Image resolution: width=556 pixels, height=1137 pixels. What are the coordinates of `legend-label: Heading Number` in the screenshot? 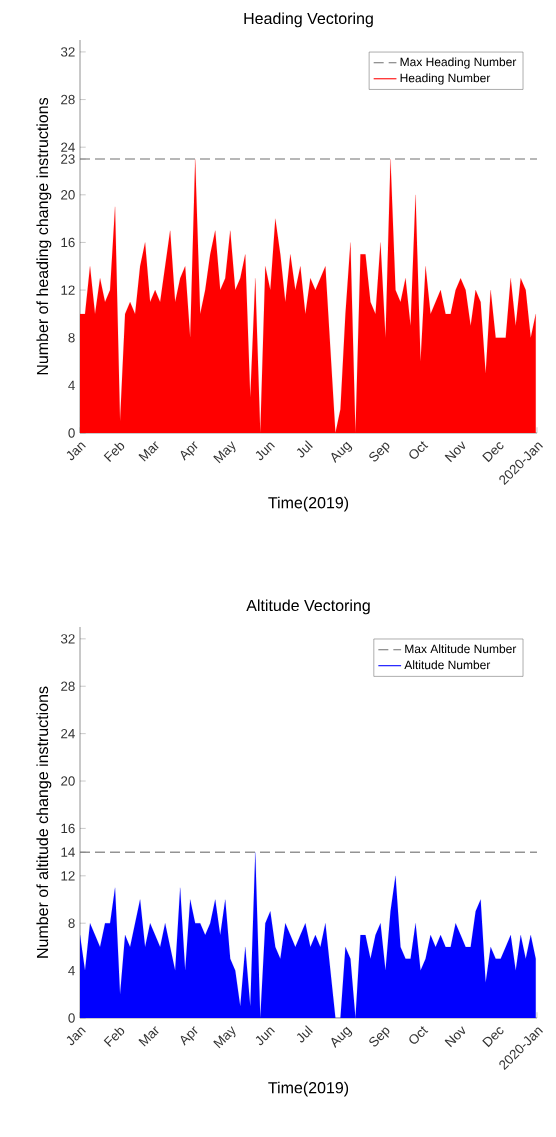 It's located at (445, 79).